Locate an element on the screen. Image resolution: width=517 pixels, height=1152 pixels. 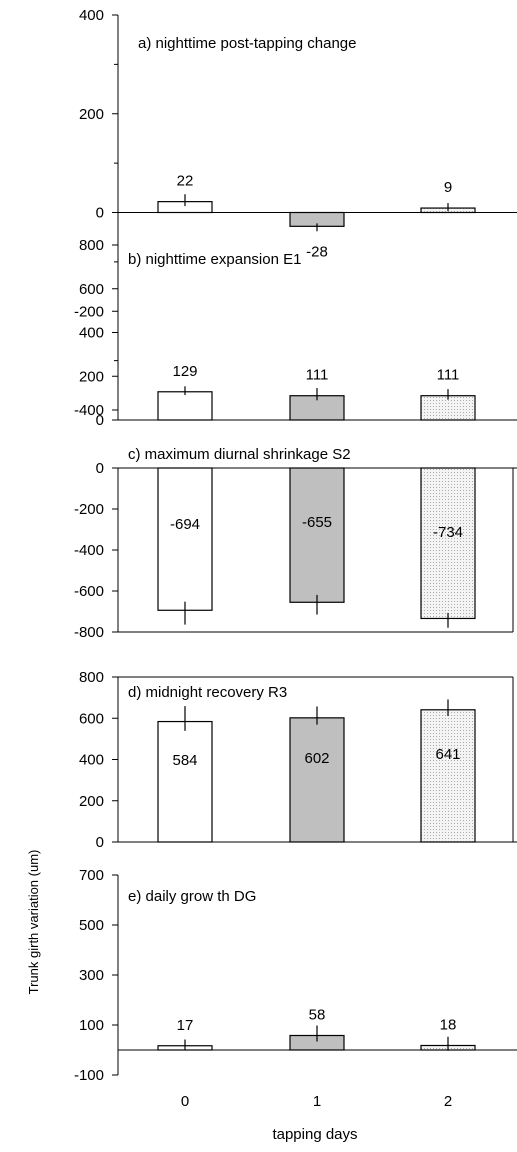
data-label: -655 is located at coordinates (317, 522).